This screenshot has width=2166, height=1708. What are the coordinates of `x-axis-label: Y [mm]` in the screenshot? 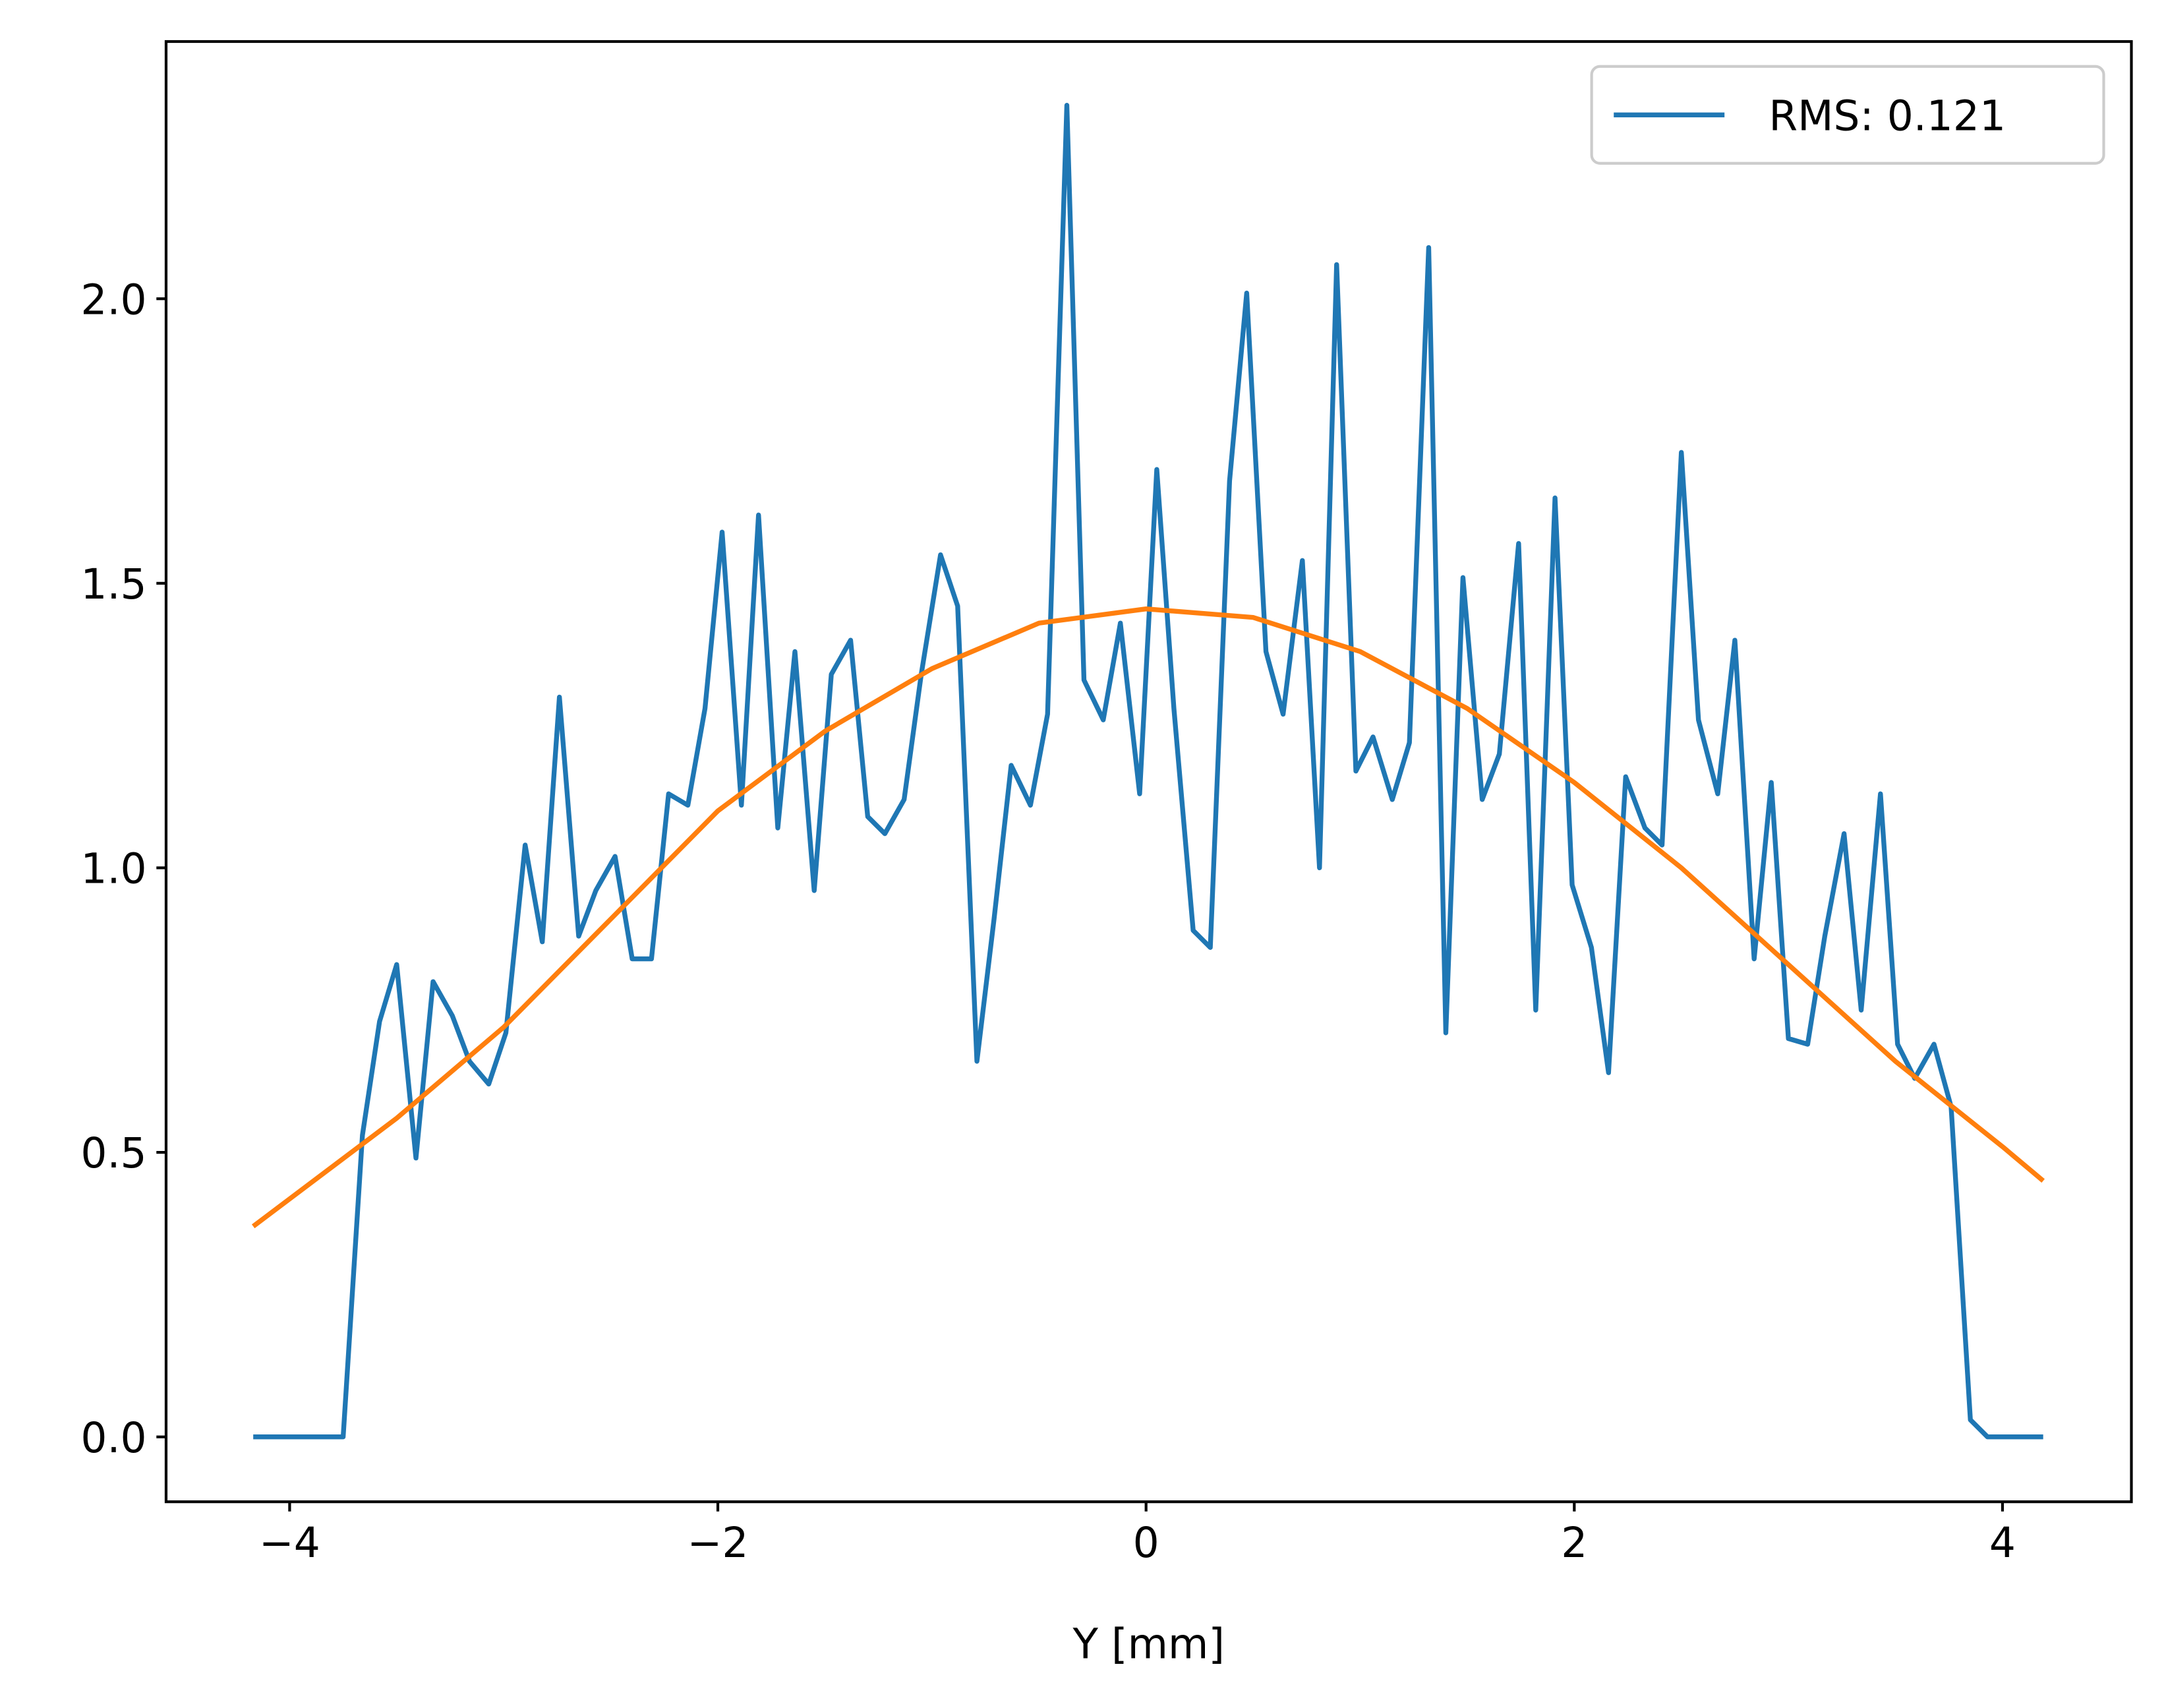 It's located at (1148, 1644).